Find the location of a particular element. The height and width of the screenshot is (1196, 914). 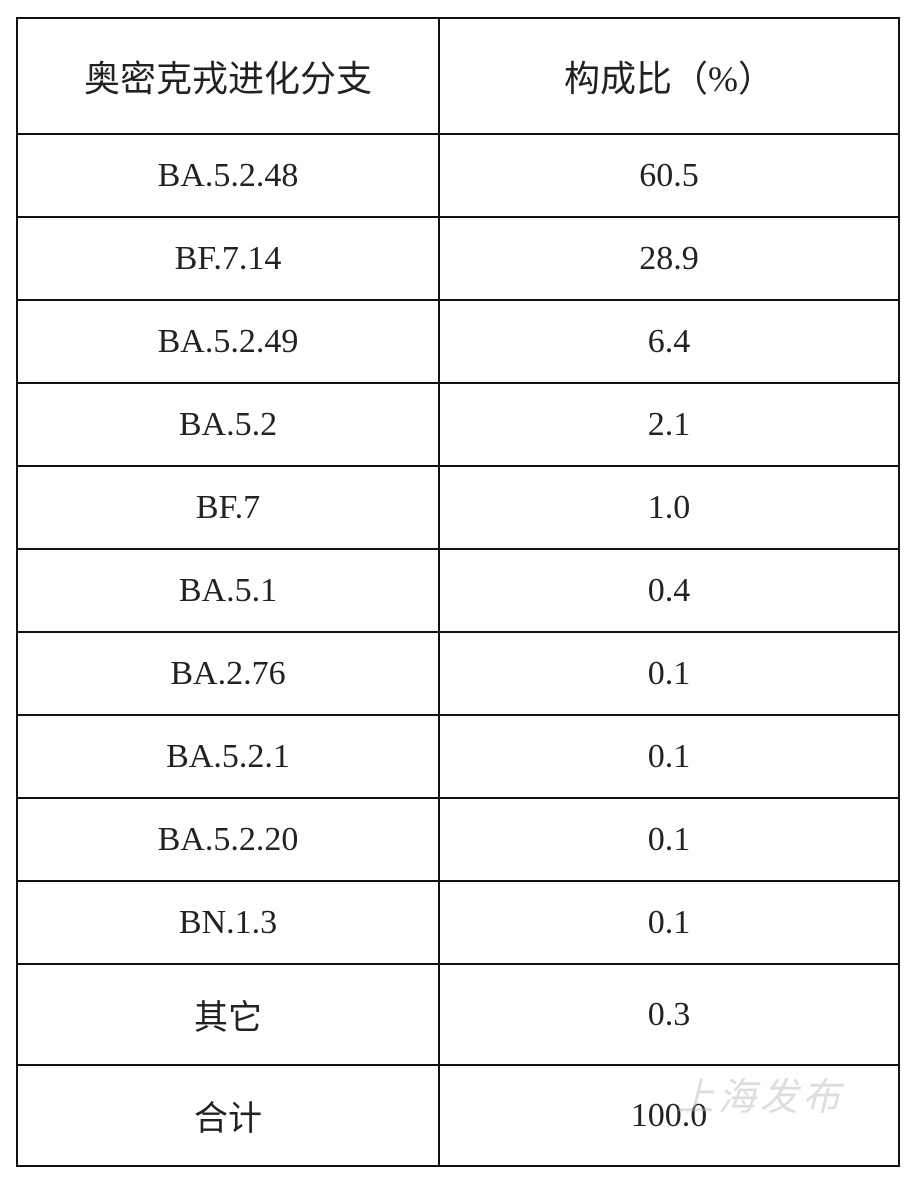

table-row: BA.5.2.1 0.1 is located at coordinates (458, 756).